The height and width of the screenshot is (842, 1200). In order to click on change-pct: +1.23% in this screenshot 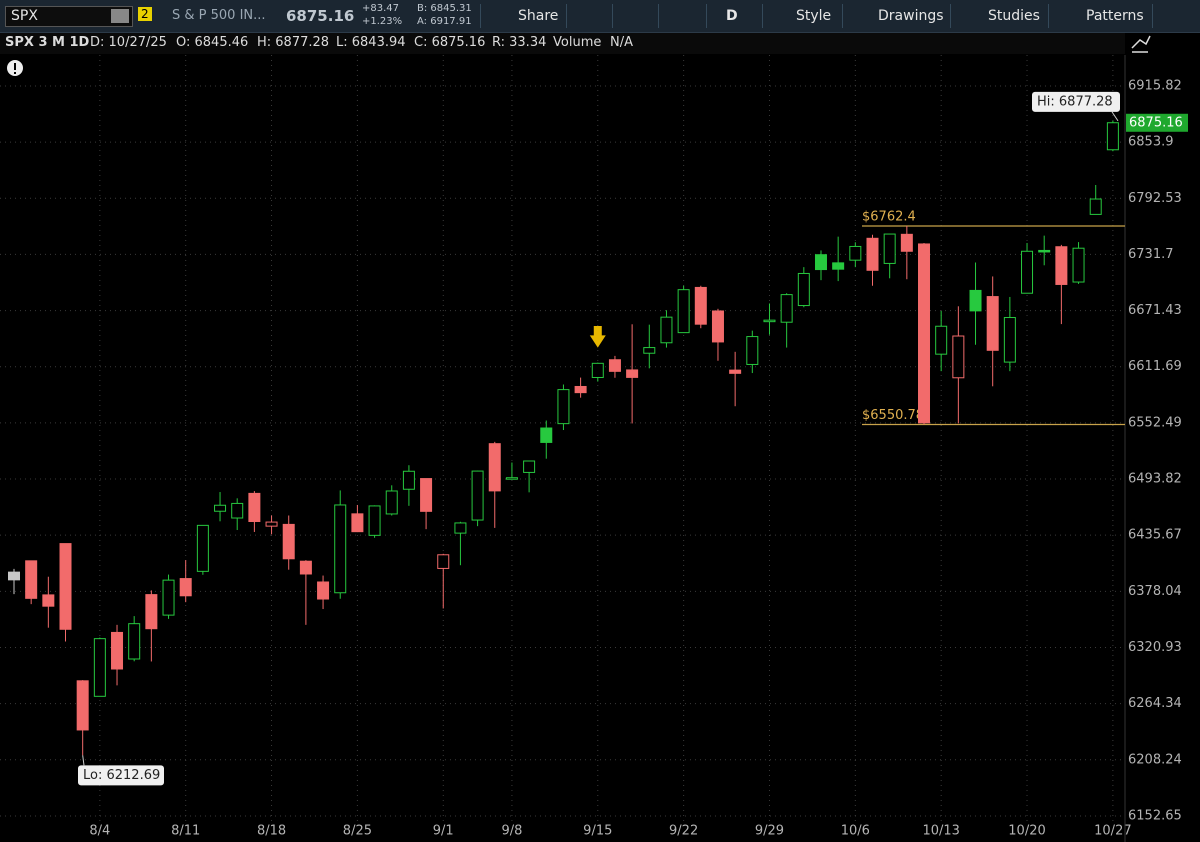, I will do `click(382, 21)`.